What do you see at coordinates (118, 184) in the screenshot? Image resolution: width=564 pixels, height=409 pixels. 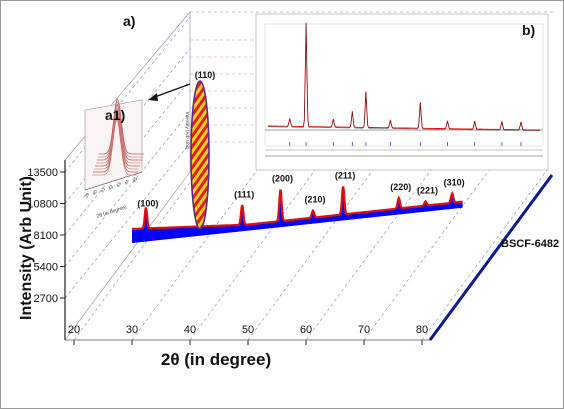 I see `a1-tick-label: 43` at bounding box center [118, 184].